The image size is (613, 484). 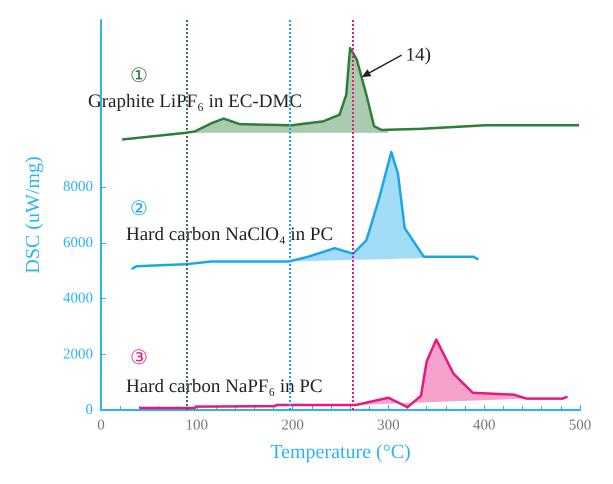 I want to click on y-tick-label: 6000, so click(x=78, y=242).